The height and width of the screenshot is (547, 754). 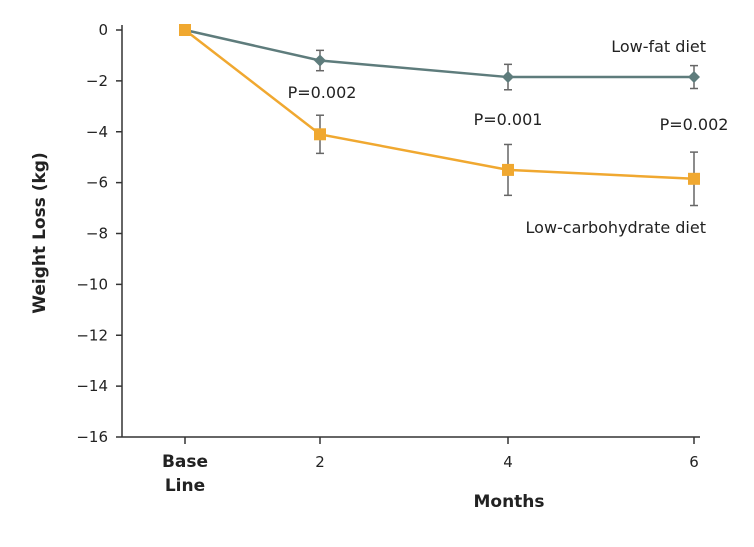 I want to click on y-tick-label: 0, so click(x=103, y=30).